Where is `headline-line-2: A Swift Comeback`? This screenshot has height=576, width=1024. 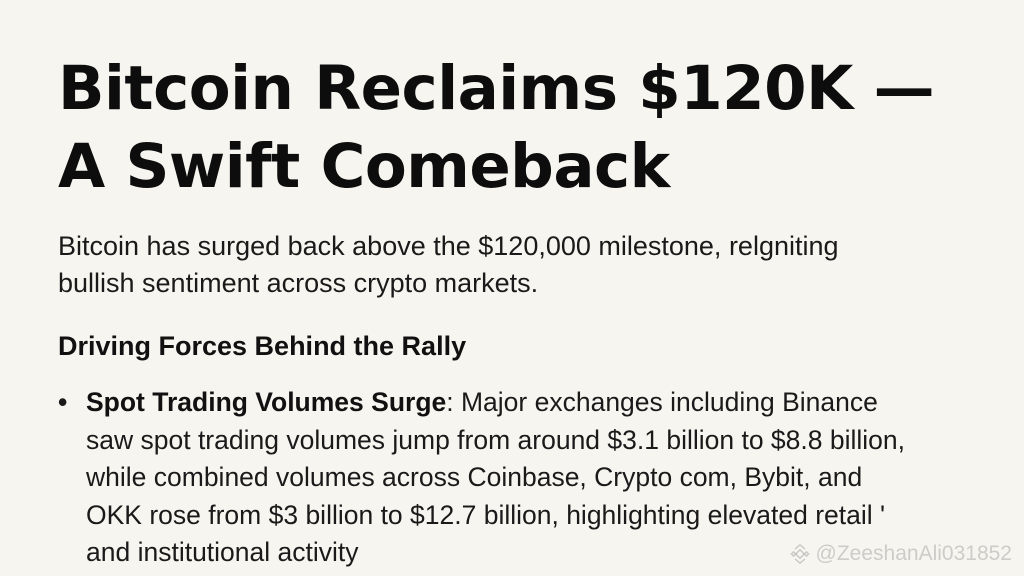
headline-line-2: A Swift Comeback is located at coordinates (364, 166).